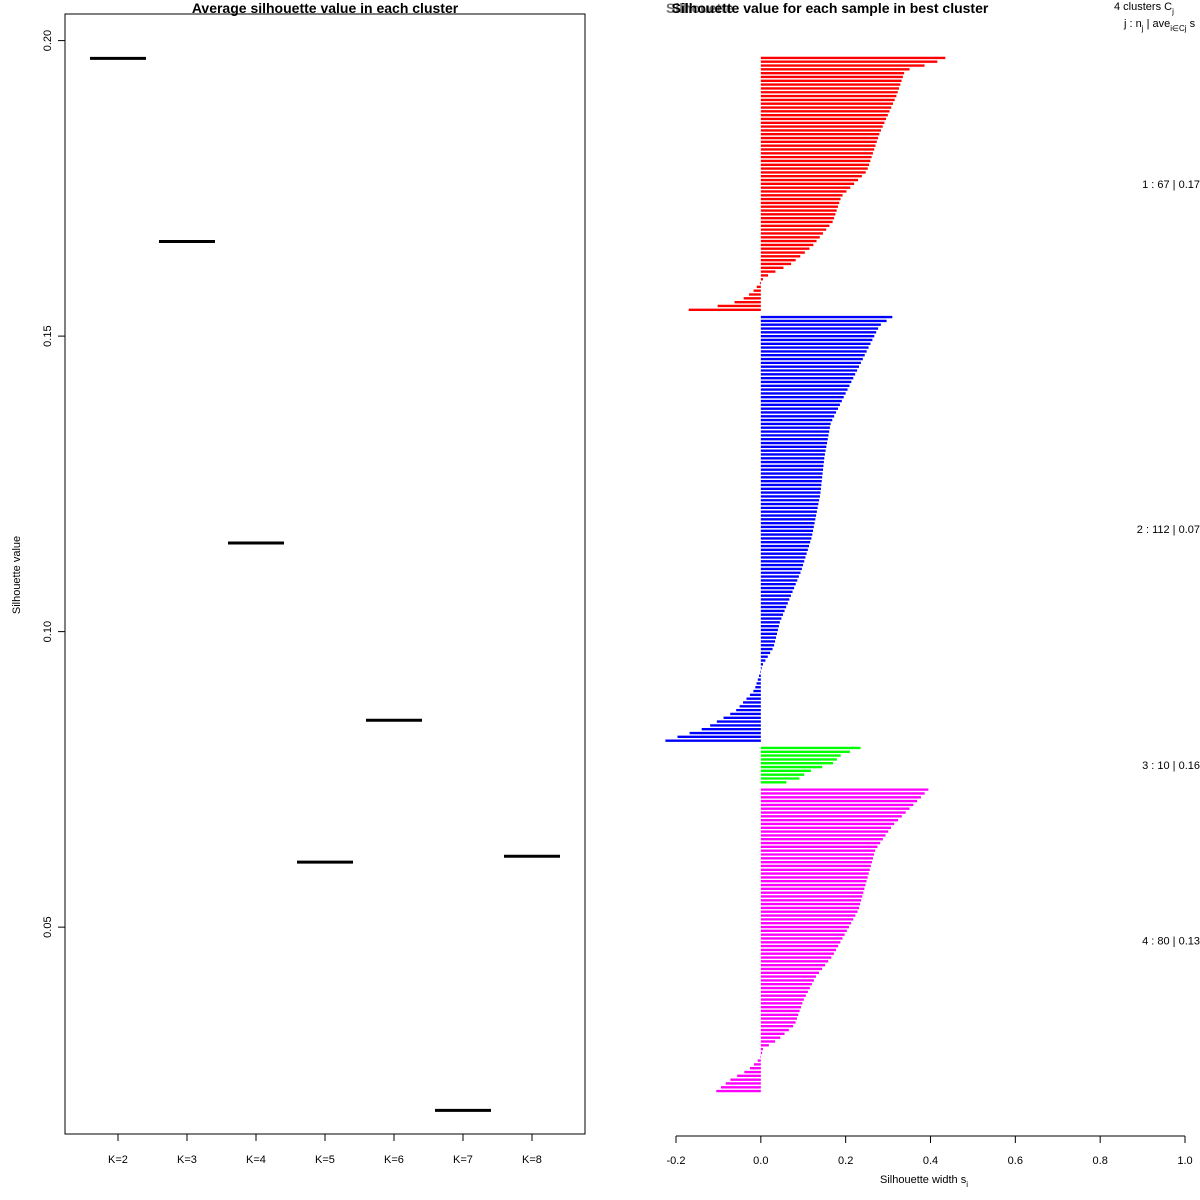 This screenshot has width=1200, height=1200. Describe the element at coordinates (325, 1160) in the screenshot. I see `left-x-tick-label: K=5` at that location.